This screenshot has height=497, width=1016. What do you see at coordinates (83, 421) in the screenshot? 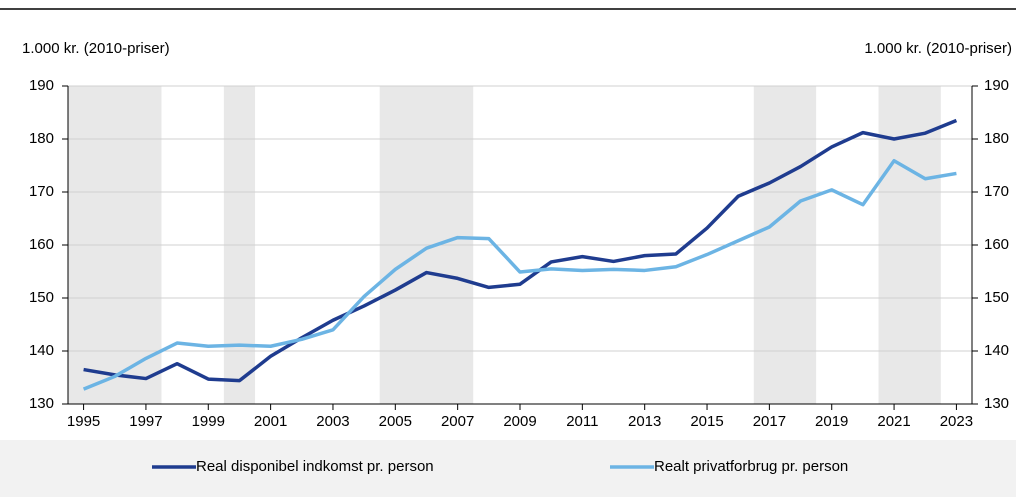
I see `x-tick-label: 1995` at bounding box center [83, 421].